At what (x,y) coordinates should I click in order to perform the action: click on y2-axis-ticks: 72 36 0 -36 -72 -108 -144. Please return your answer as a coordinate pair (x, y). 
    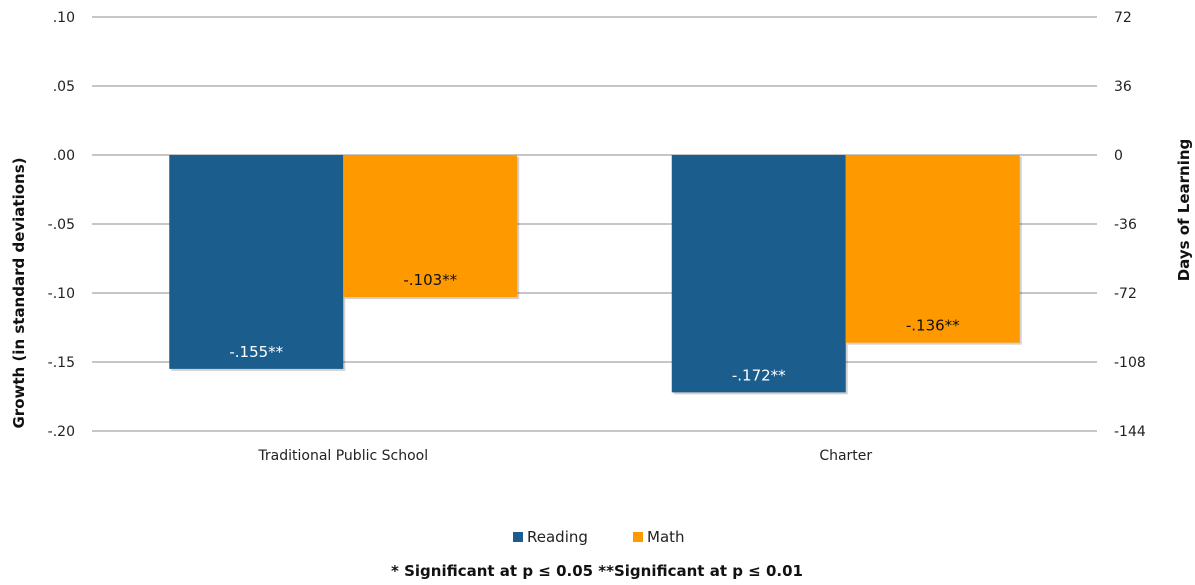
    Looking at the image, I should click on (1130, 225).